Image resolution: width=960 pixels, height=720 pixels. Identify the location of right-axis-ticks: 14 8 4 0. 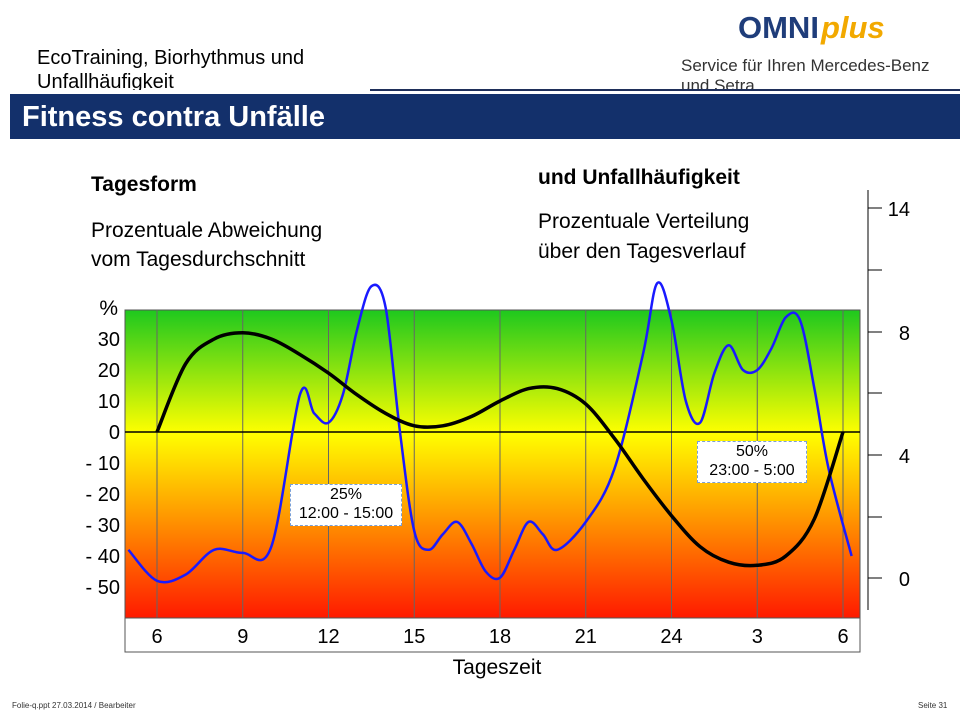
(889, 395).